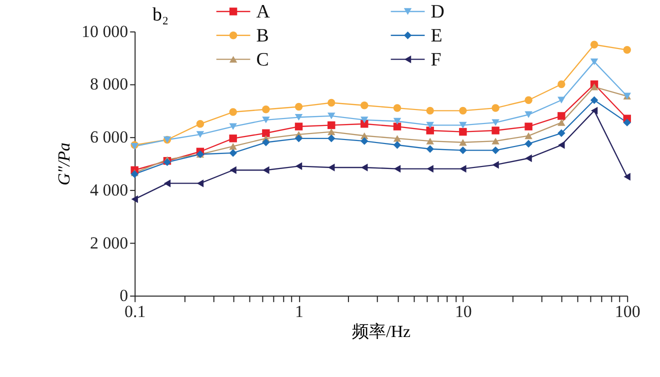 This screenshot has width=660, height=377. Describe the element at coordinates (262, 35) in the screenshot. I see `legend-label: B` at that location.